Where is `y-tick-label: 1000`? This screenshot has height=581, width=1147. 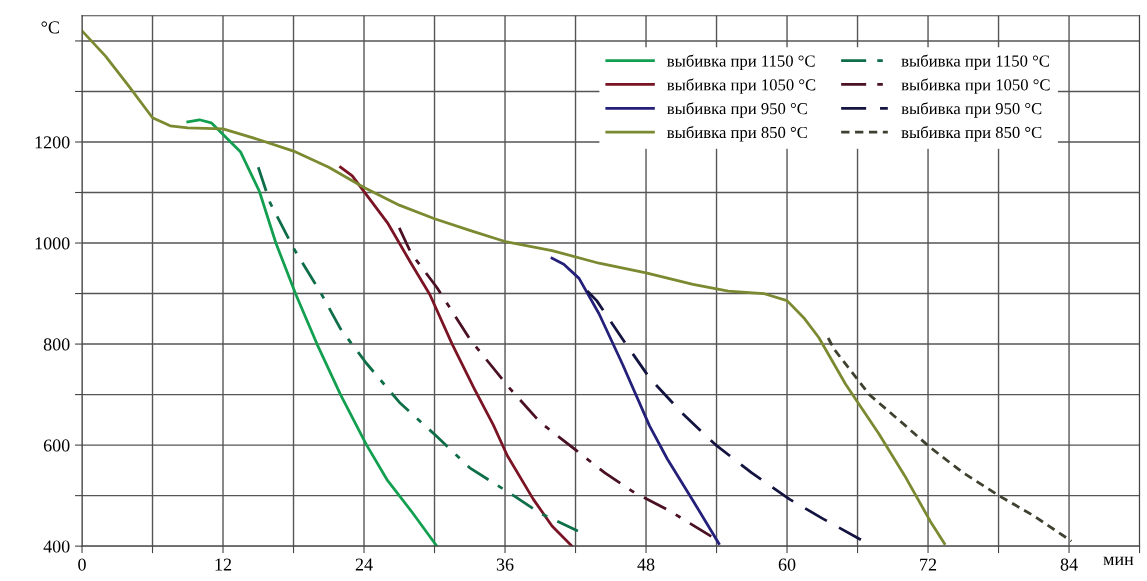
y-tick-label: 1000 is located at coordinates (52, 243).